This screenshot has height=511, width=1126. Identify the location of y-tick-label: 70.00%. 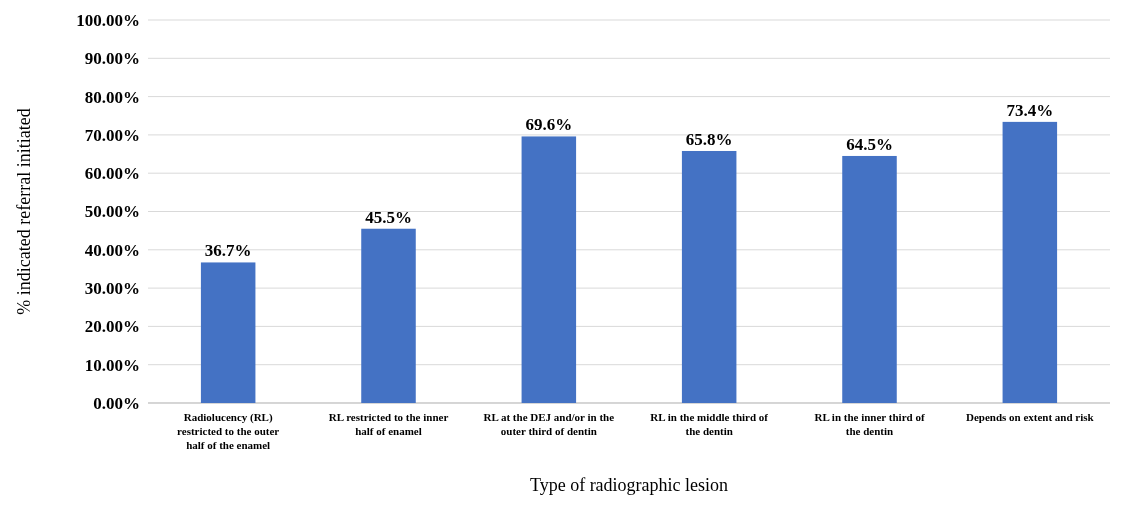
(112, 135).